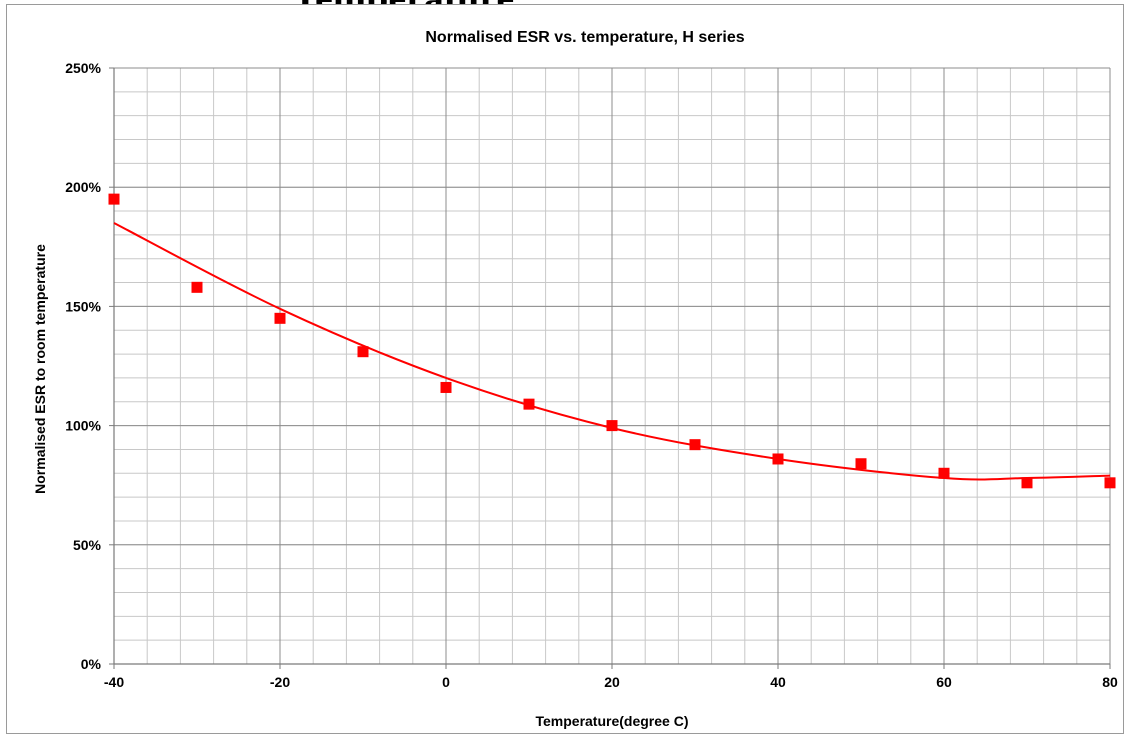 This screenshot has height=738, width=1128. Describe the element at coordinates (83, 187) in the screenshot. I see `y-tick-label: 200%` at that location.